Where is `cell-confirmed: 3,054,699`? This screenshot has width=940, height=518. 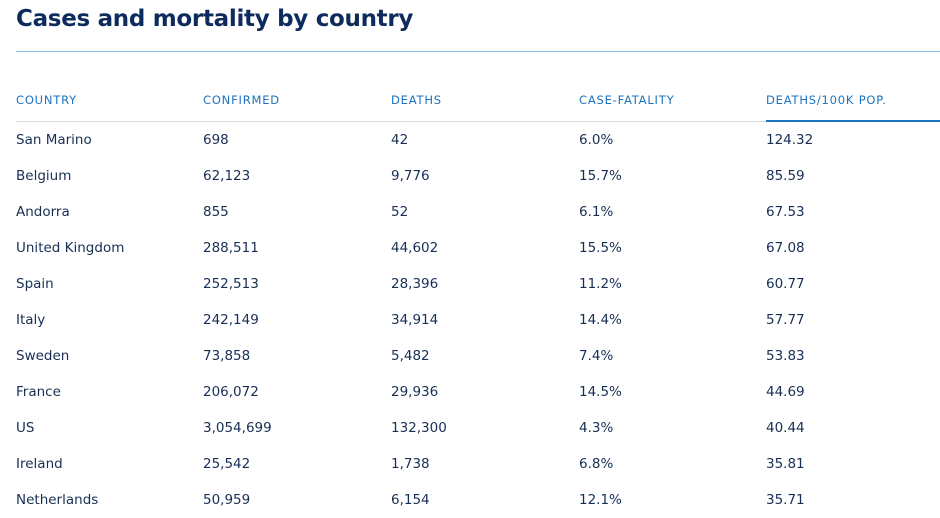 cell-confirmed: 3,054,699 is located at coordinates (237, 428).